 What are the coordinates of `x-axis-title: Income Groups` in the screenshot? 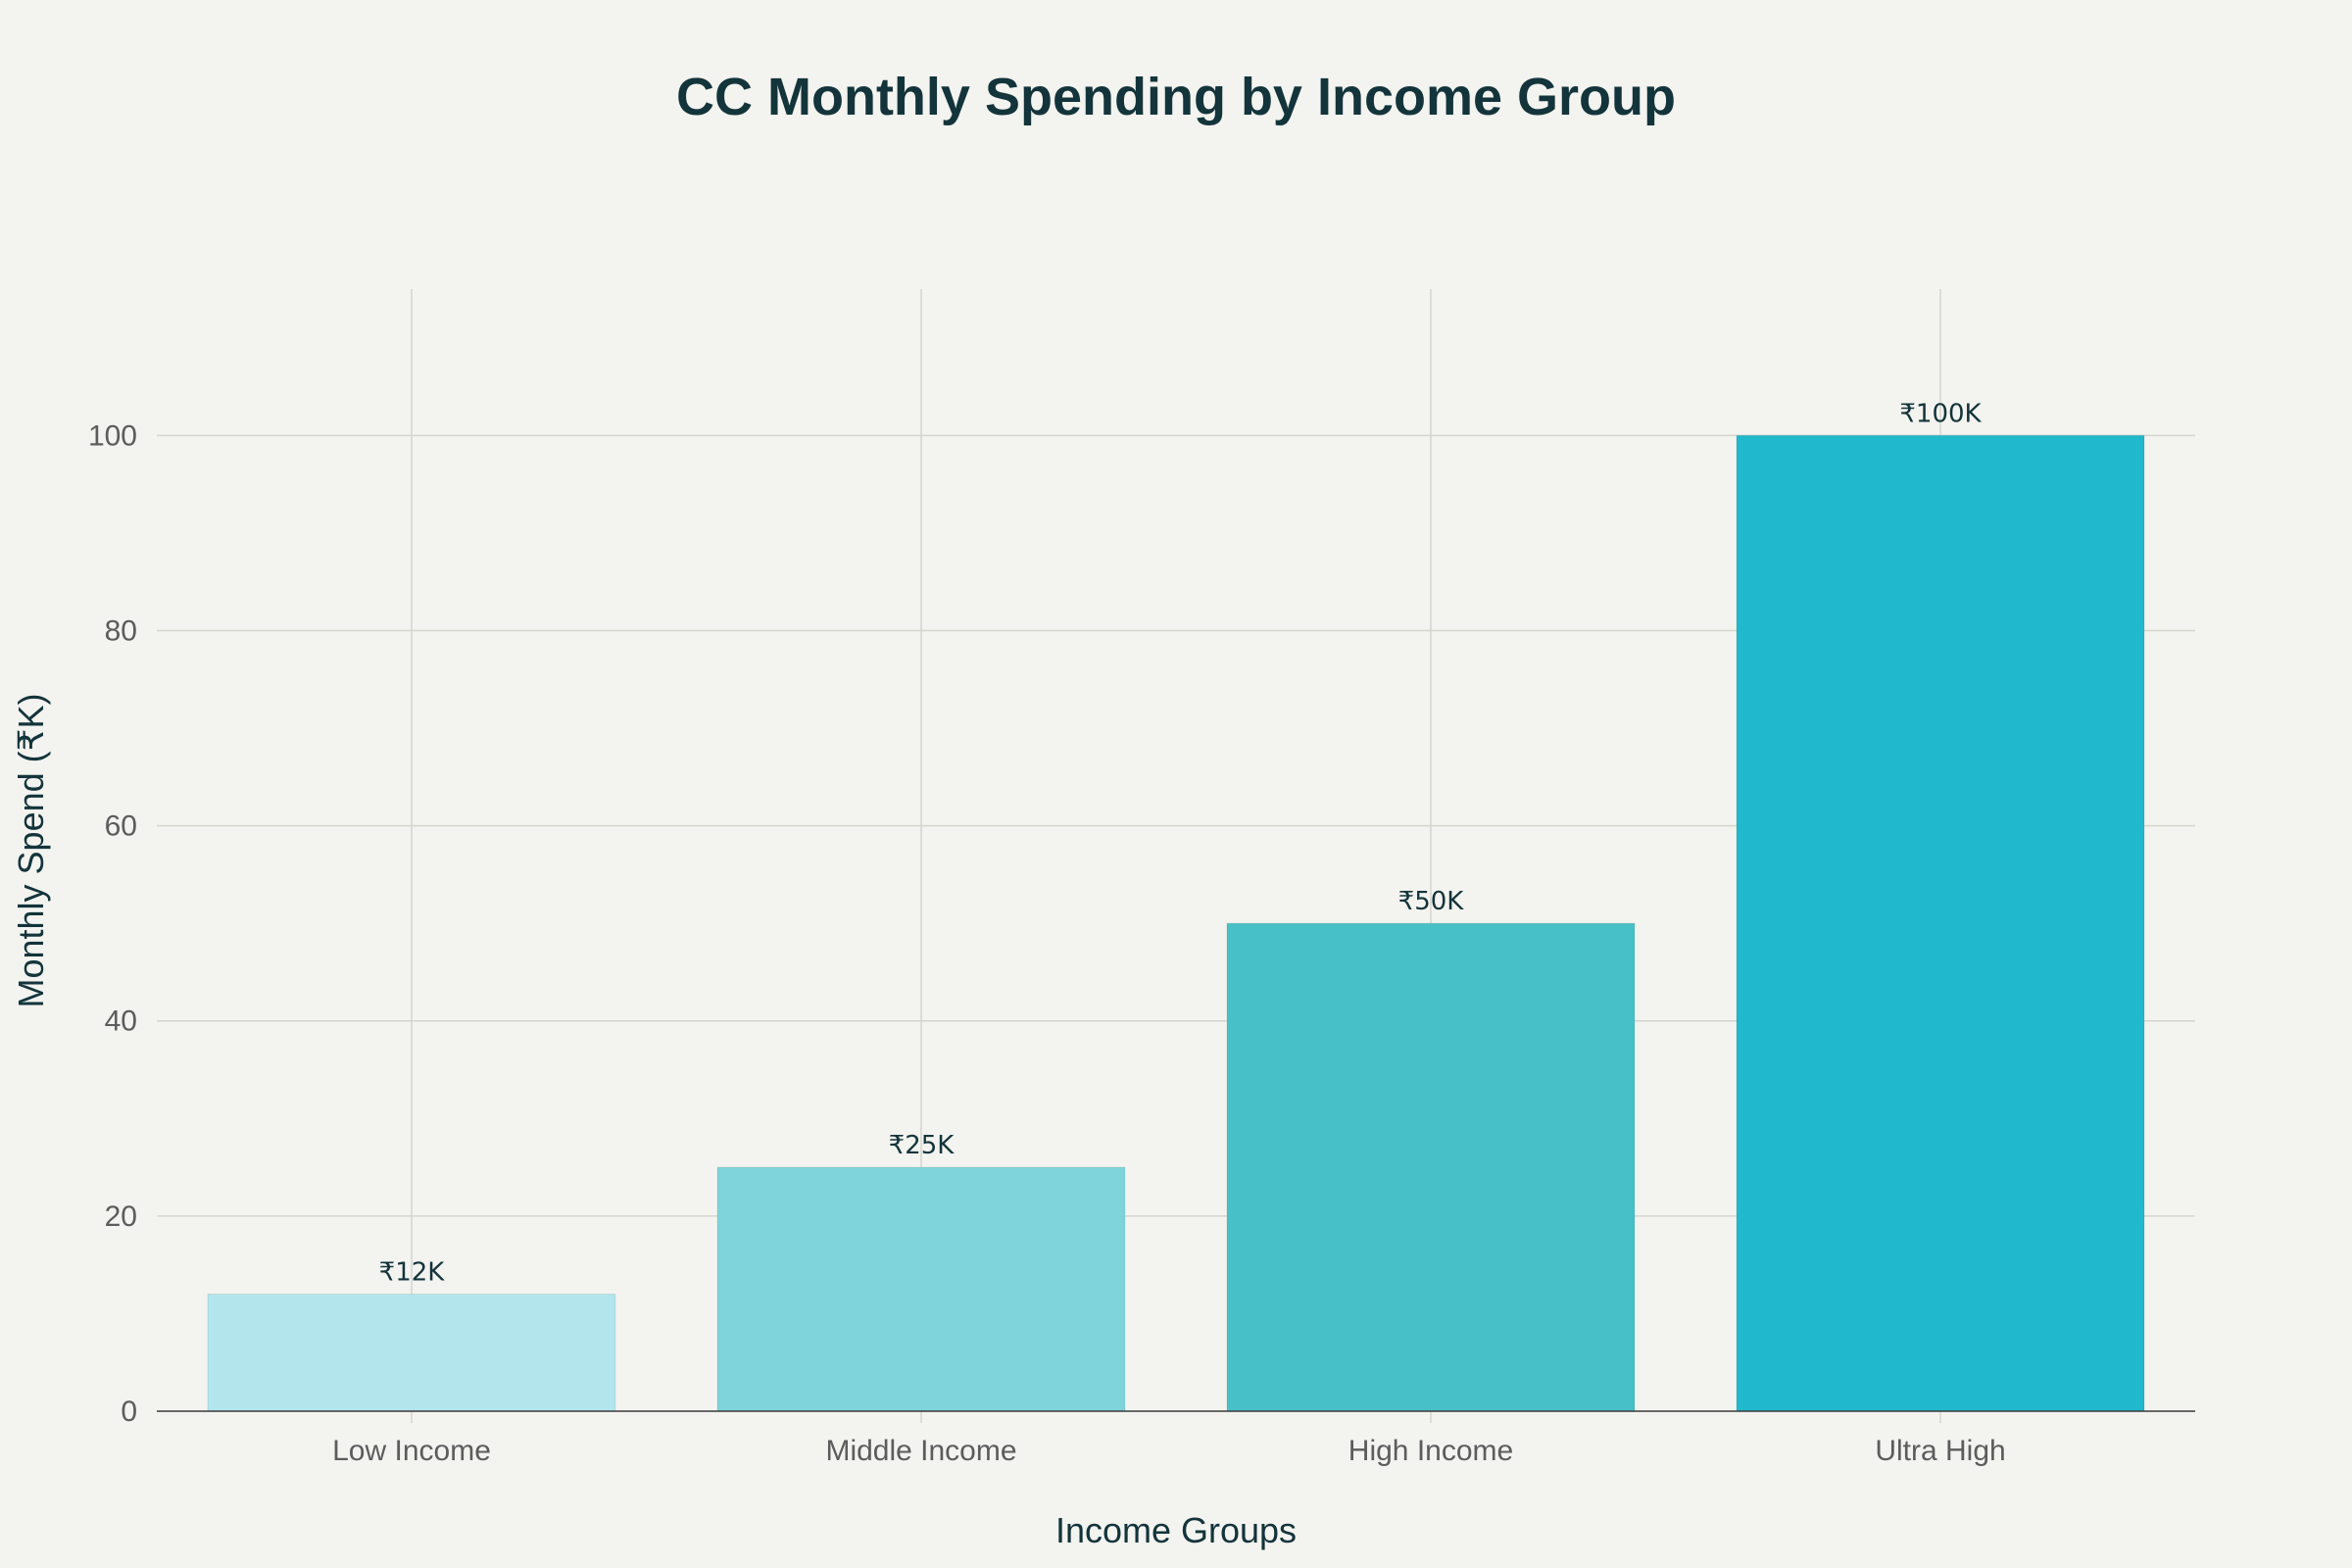 It's located at (1176, 1530).